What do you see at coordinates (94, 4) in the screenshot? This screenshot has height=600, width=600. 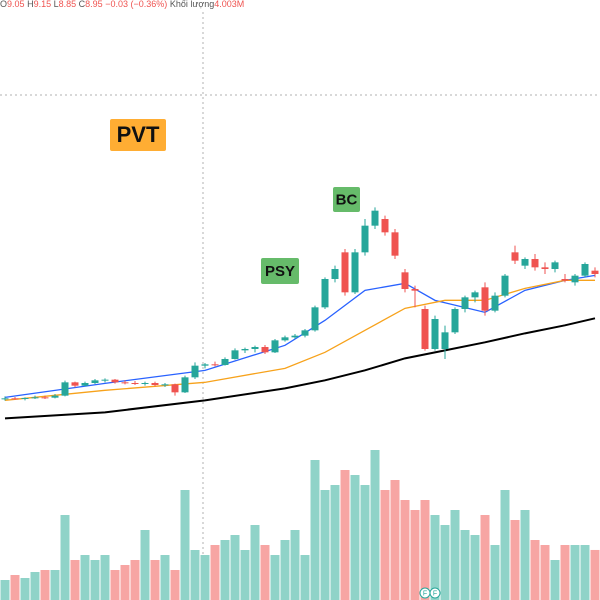 I see `close-value: 8.95` at bounding box center [94, 4].